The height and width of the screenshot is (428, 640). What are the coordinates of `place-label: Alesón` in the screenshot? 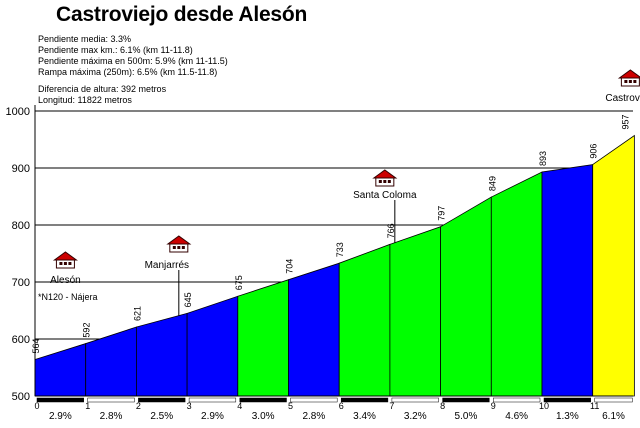 It's located at (65, 280).